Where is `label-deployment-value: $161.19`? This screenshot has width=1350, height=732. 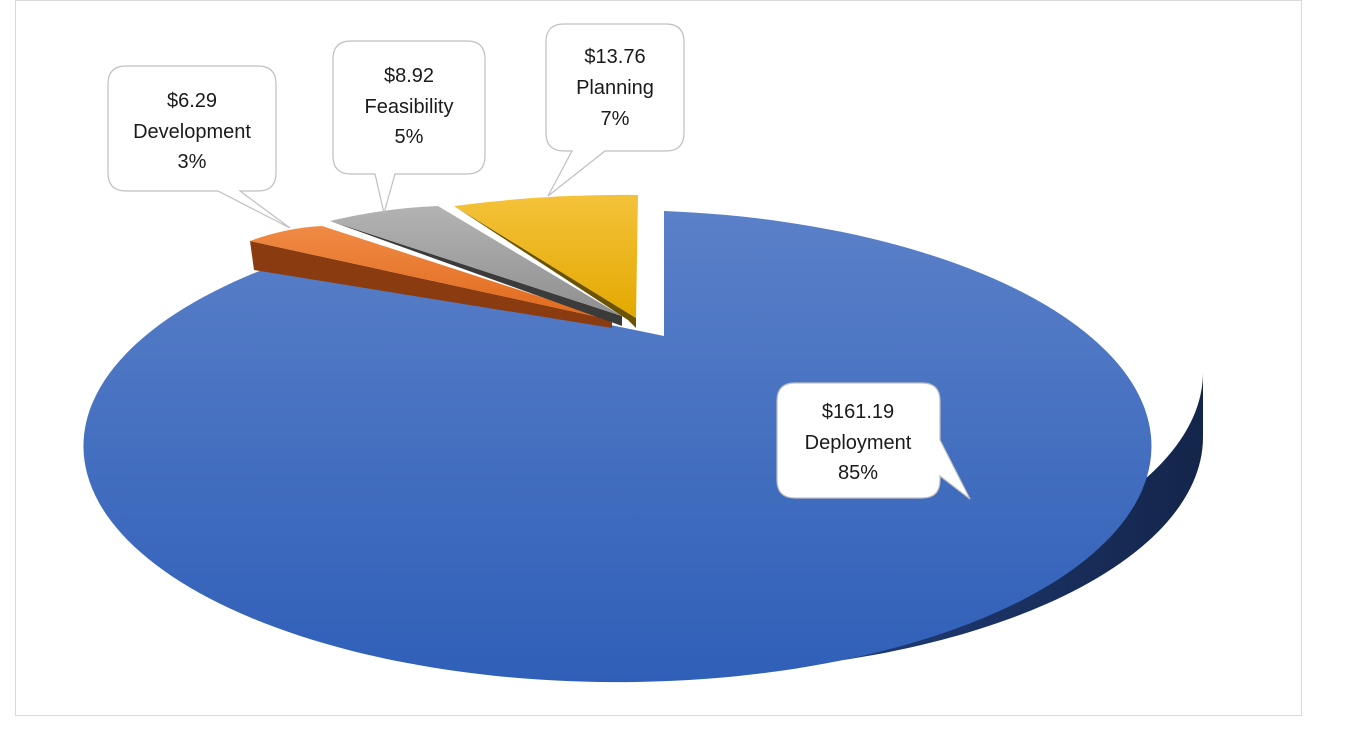 label-deployment-value: $161.19 is located at coordinates (858, 412).